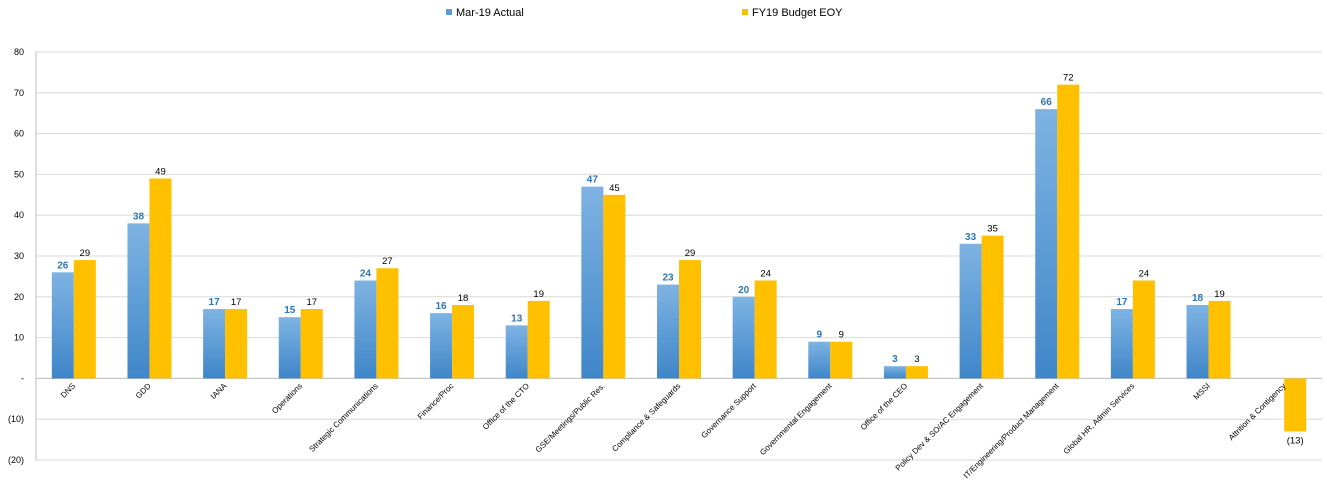 This screenshot has width=1327, height=499. I want to click on data-label-actual: 18, so click(1198, 298).